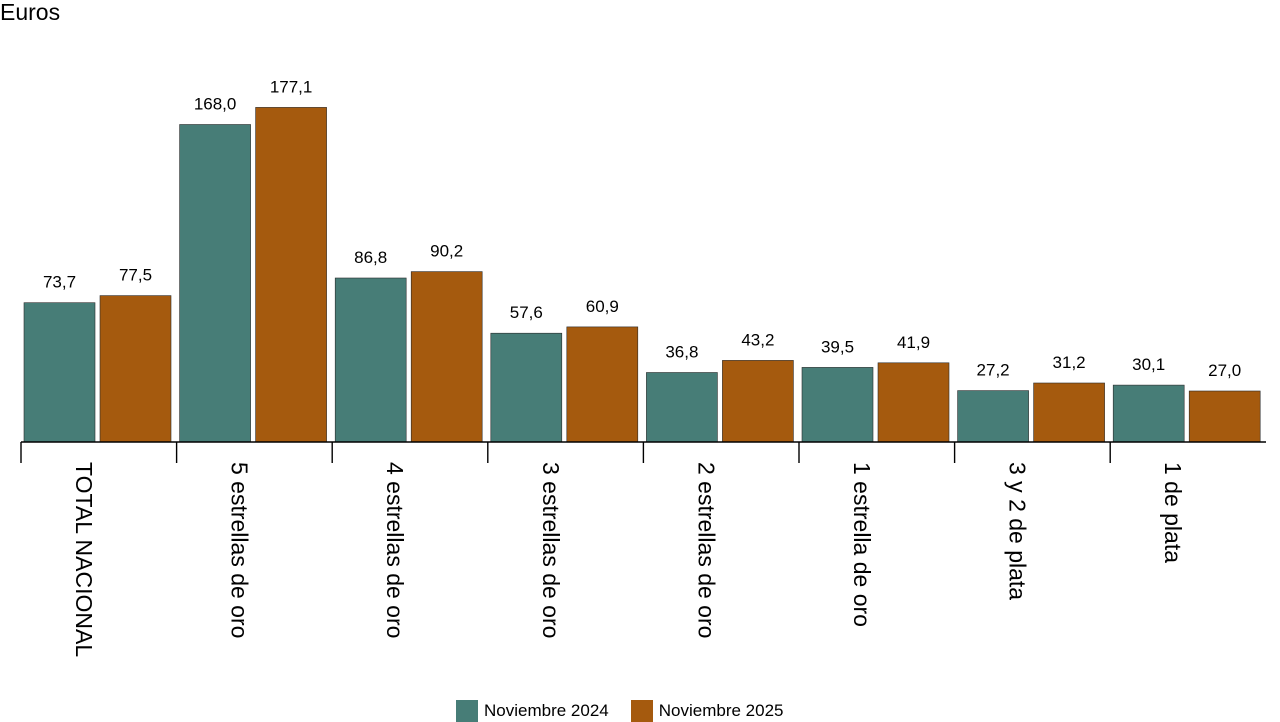  Describe the element at coordinates (1148, 364) in the screenshot. I see `data-label-series-1-7: 30,1` at that location.